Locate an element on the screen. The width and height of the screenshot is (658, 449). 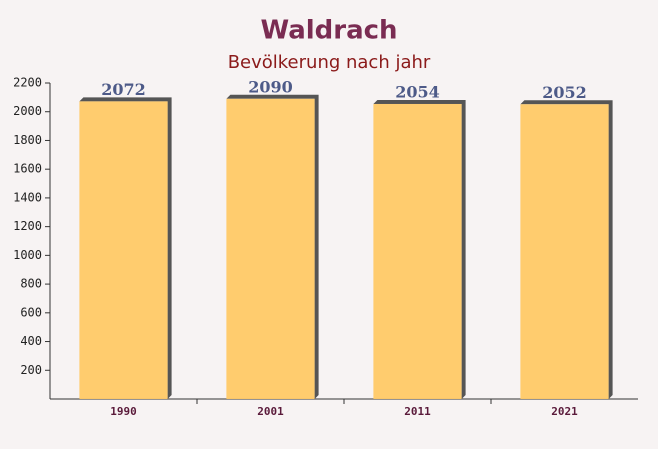
x-tick-label: 2001 is located at coordinates (270, 411).